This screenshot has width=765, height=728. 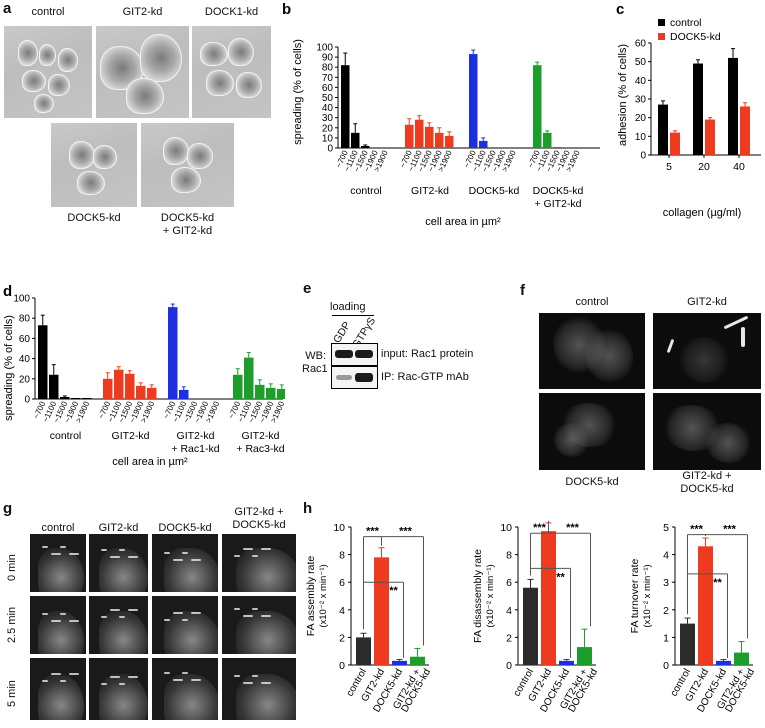 I want to click on h-yunit-assembly: (x10⁻² x min⁻¹), so click(x=323, y=595).